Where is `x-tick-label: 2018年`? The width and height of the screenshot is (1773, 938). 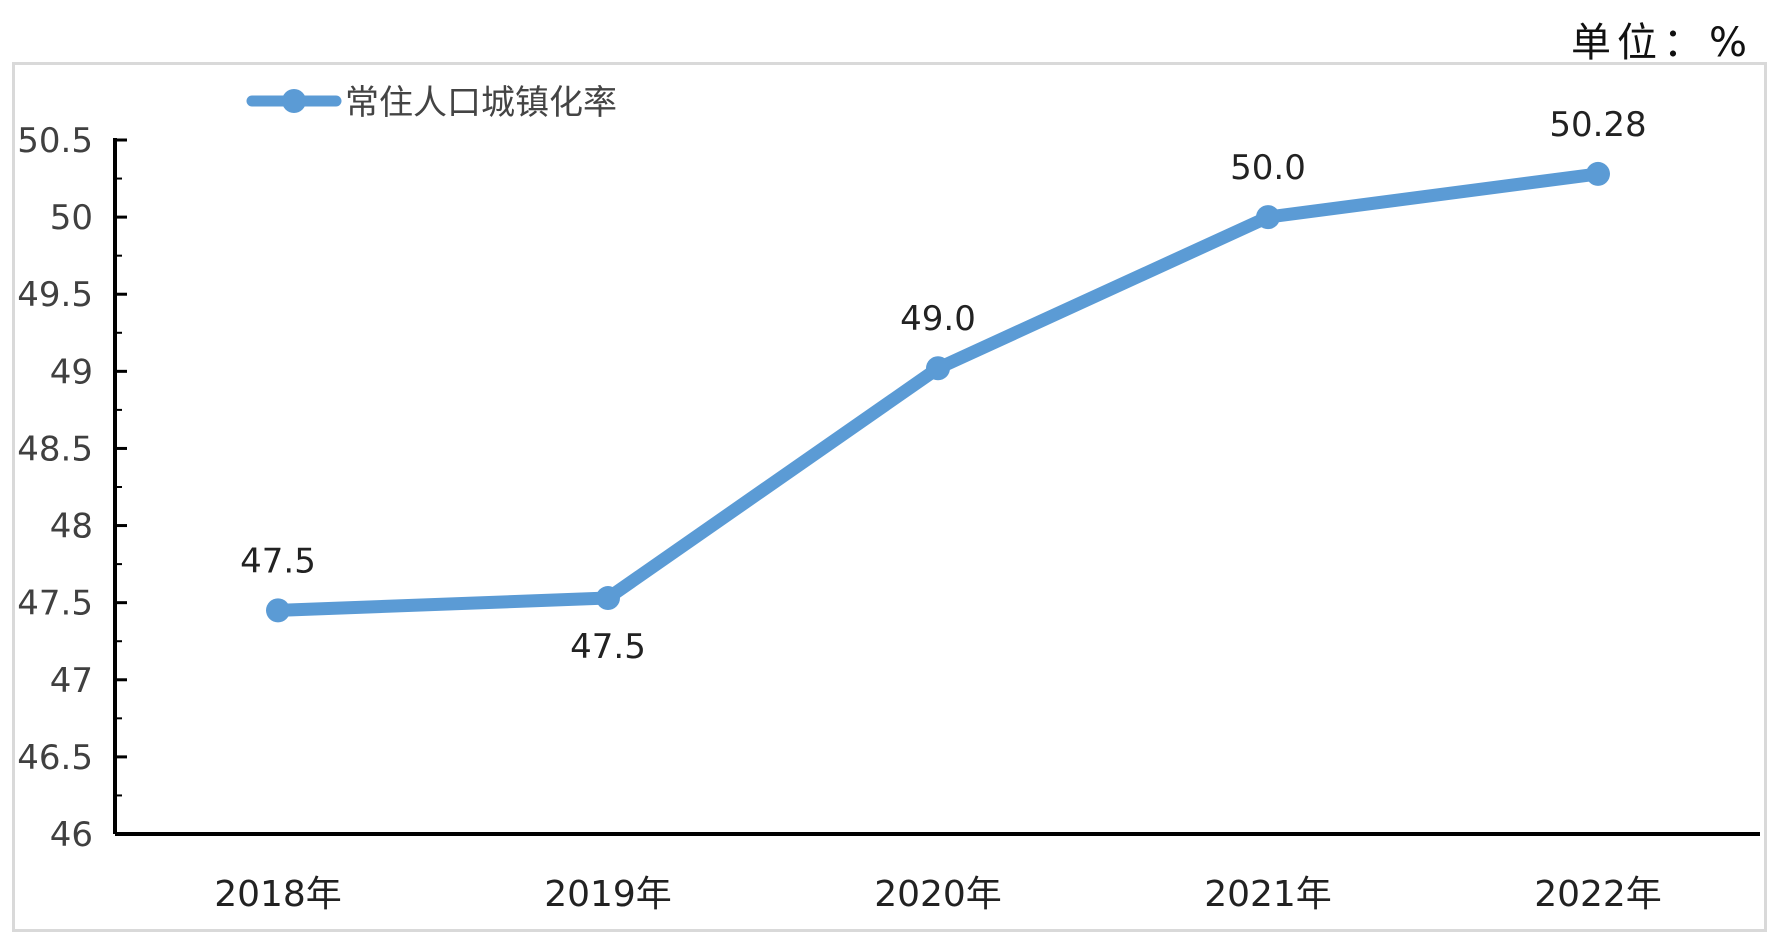 x-tick-label: 2018年 is located at coordinates (278, 894).